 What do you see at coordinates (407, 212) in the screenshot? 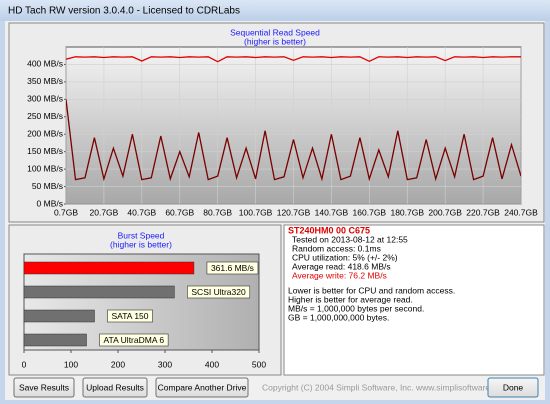
I see `x-tick-label: 180.7GB` at bounding box center [407, 212].